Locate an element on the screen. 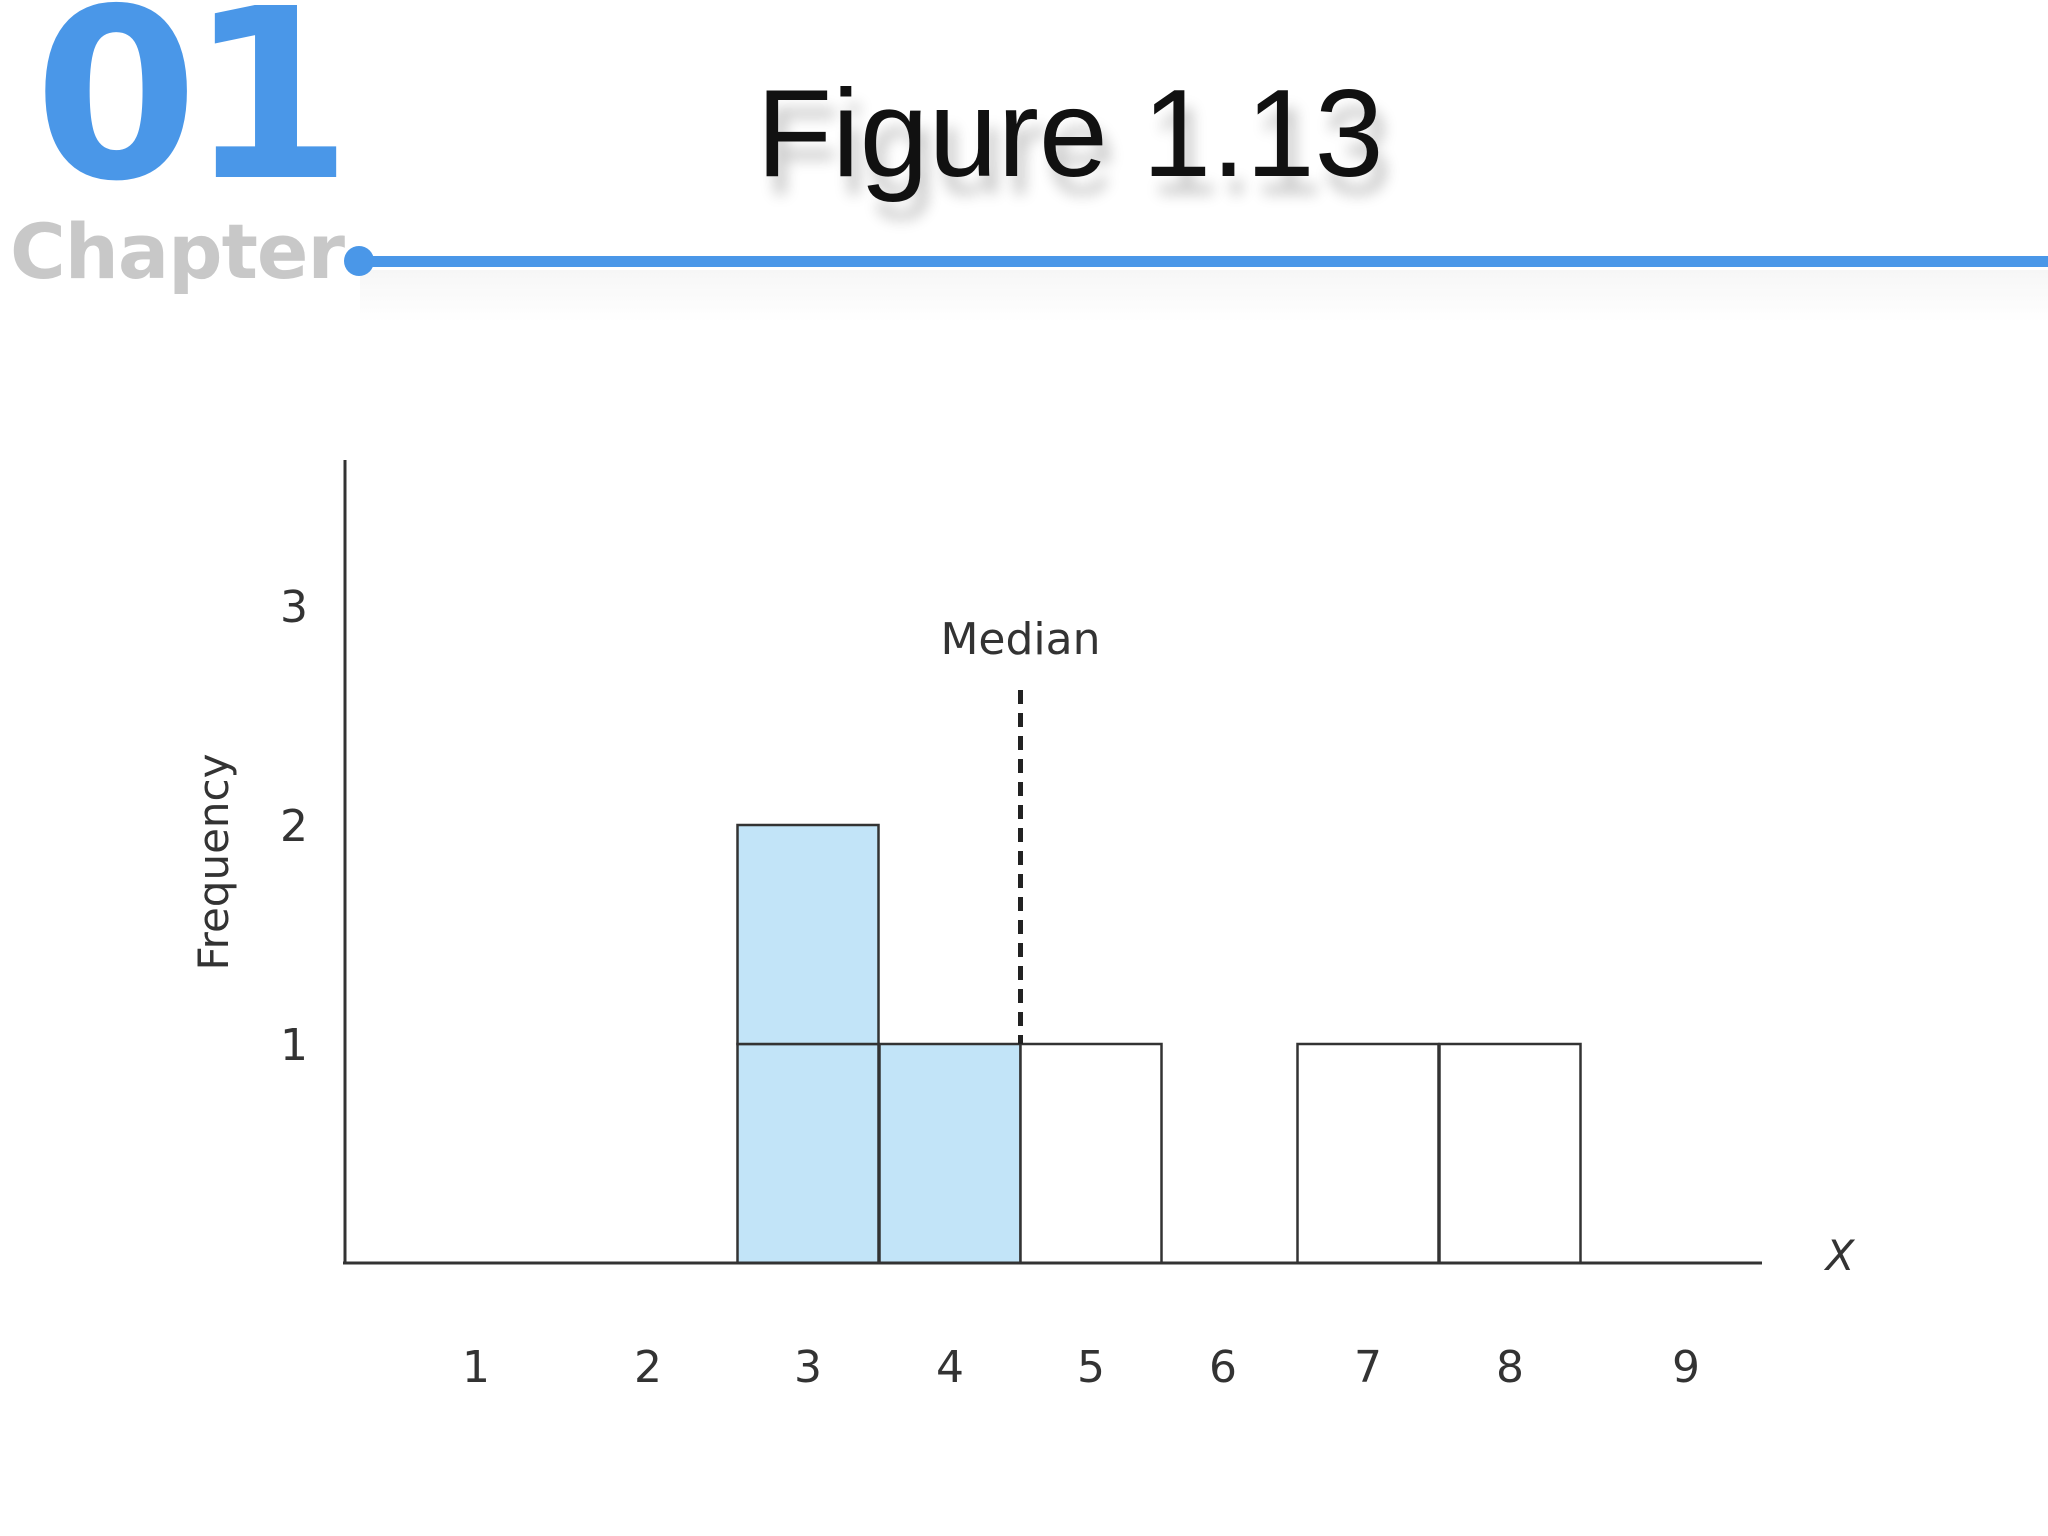 This screenshot has height=1536, width=2048. header-rule is located at coordinates (1204, 261).